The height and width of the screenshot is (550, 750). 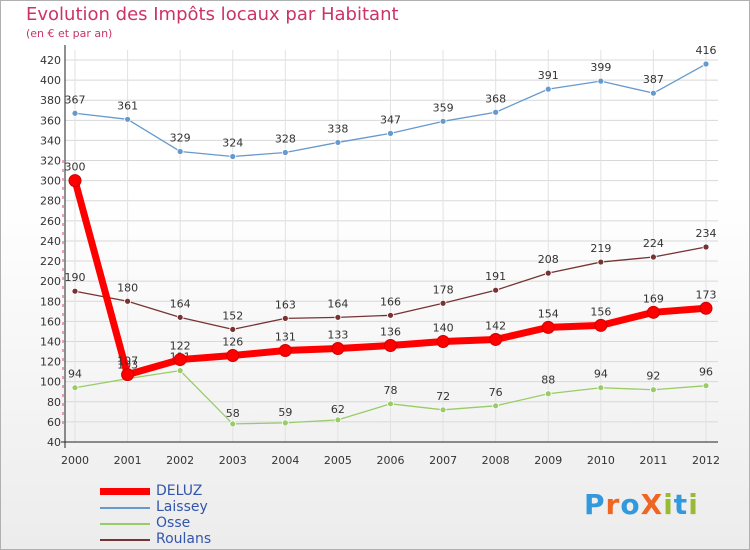 I want to click on logo-letter: t, so click(x=681, y=504).